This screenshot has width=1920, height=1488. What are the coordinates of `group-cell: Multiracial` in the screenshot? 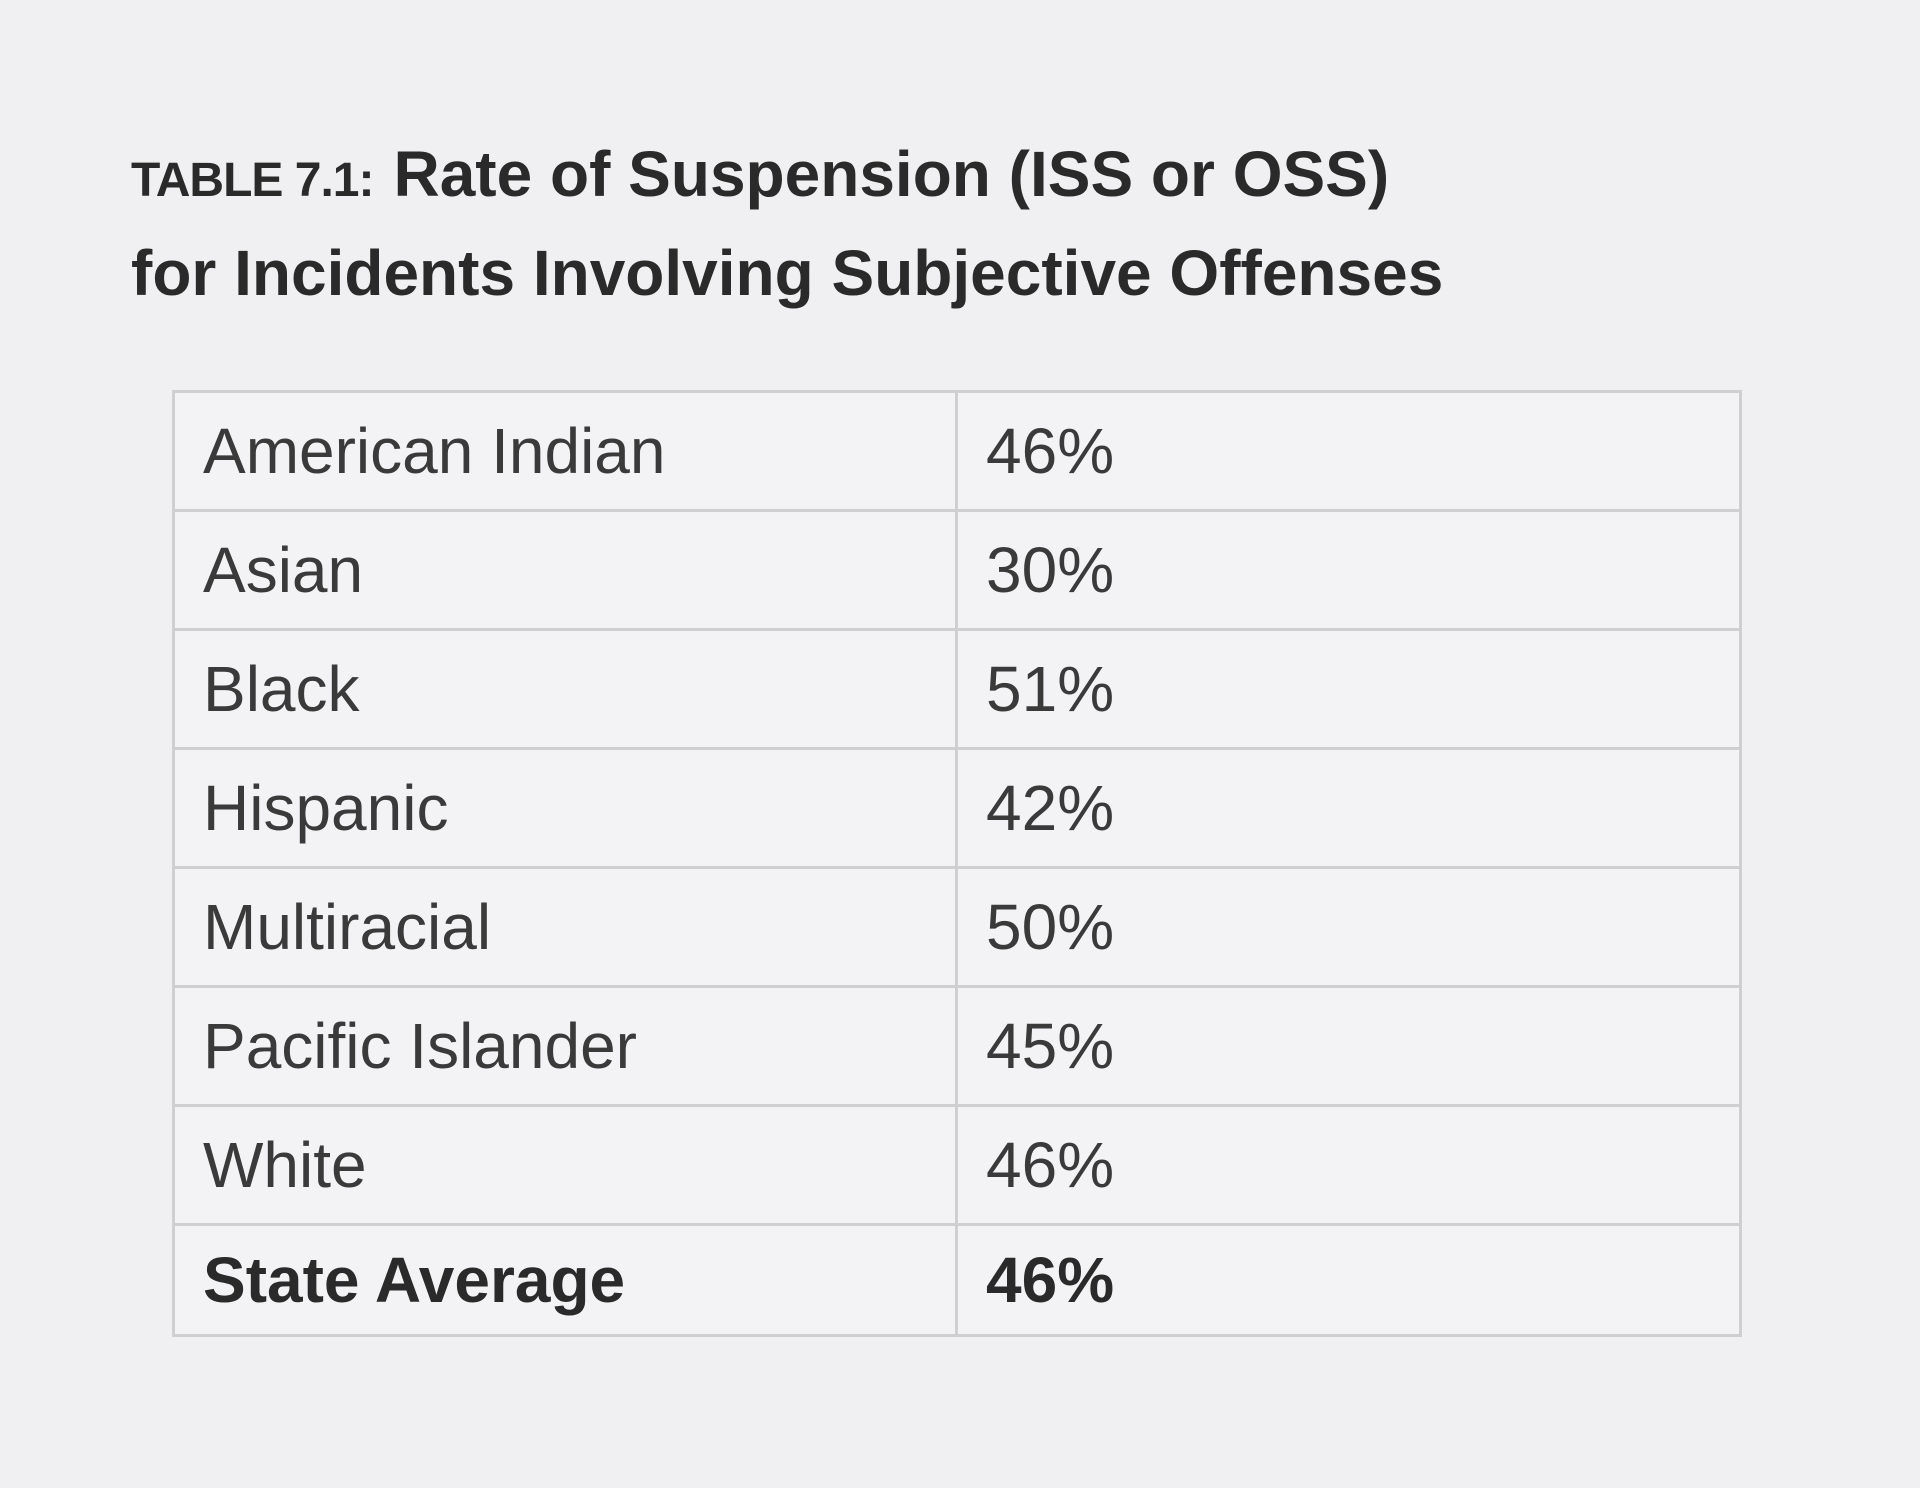 It's located at (565, 927).